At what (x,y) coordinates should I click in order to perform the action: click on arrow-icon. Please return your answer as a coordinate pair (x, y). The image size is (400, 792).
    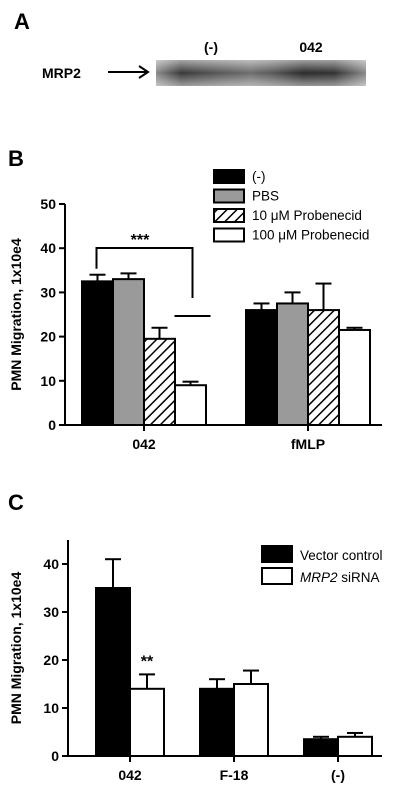
    Looking at the image, I should click on (129, 72).